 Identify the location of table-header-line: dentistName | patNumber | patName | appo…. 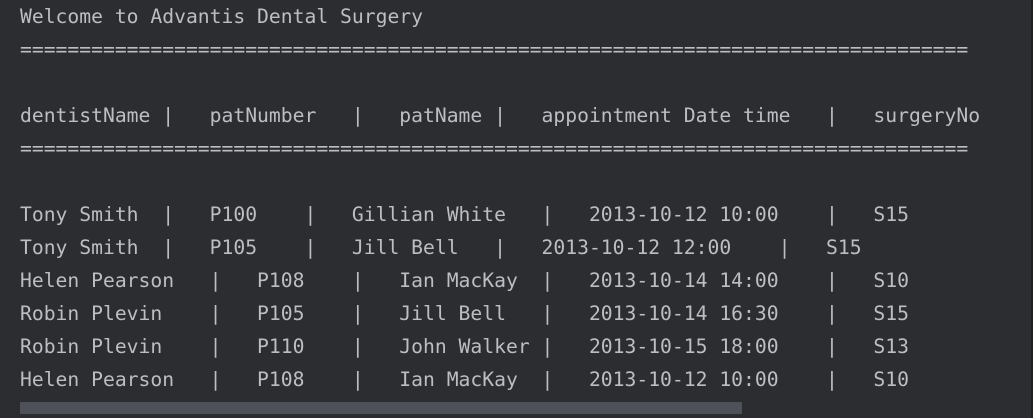
(500, 115).